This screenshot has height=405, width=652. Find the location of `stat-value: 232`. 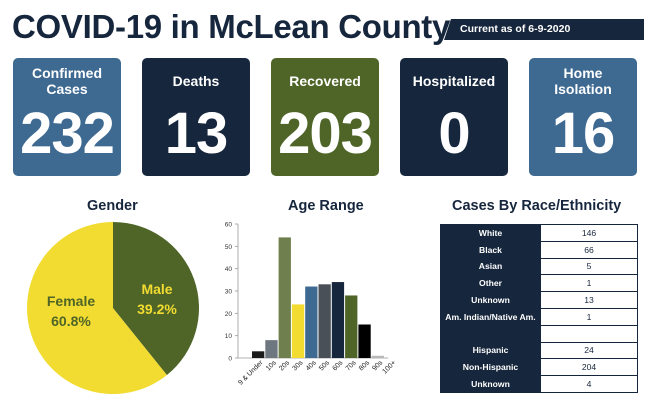

stat-value: 232 is located at coordinates (67, 133).